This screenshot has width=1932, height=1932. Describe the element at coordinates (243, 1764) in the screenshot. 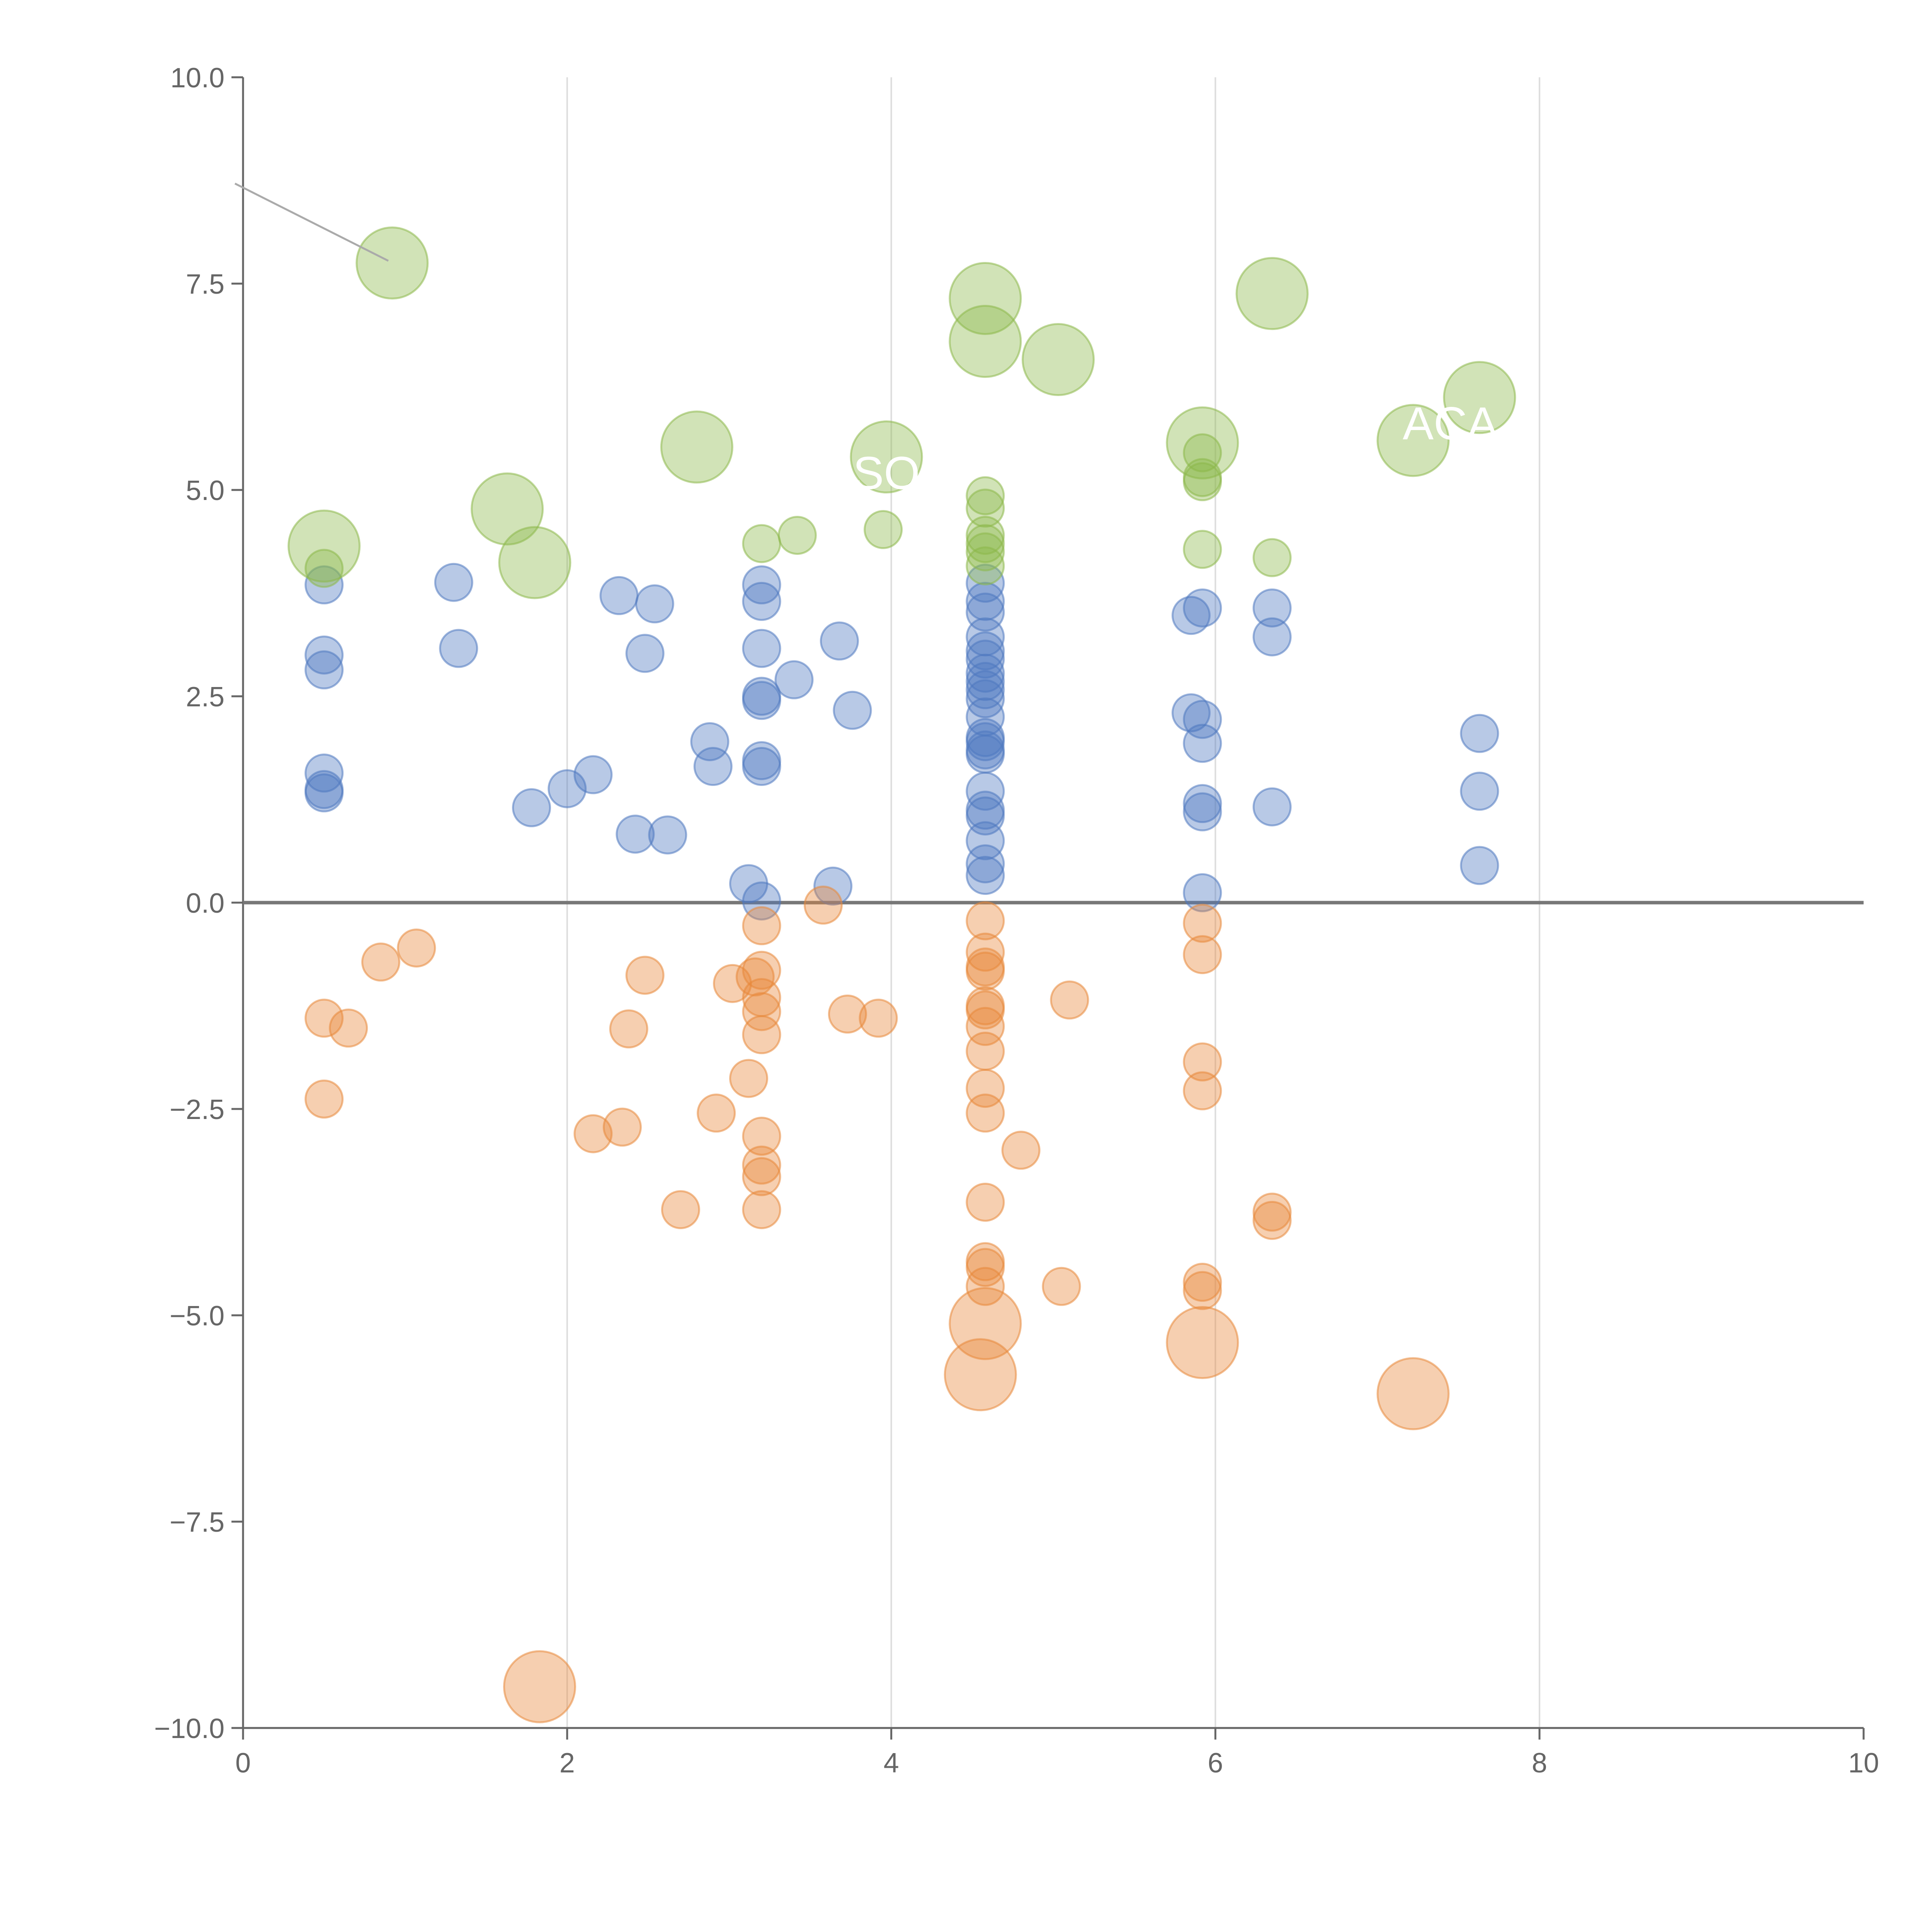

I see `x-tick-label: 0` at that location.